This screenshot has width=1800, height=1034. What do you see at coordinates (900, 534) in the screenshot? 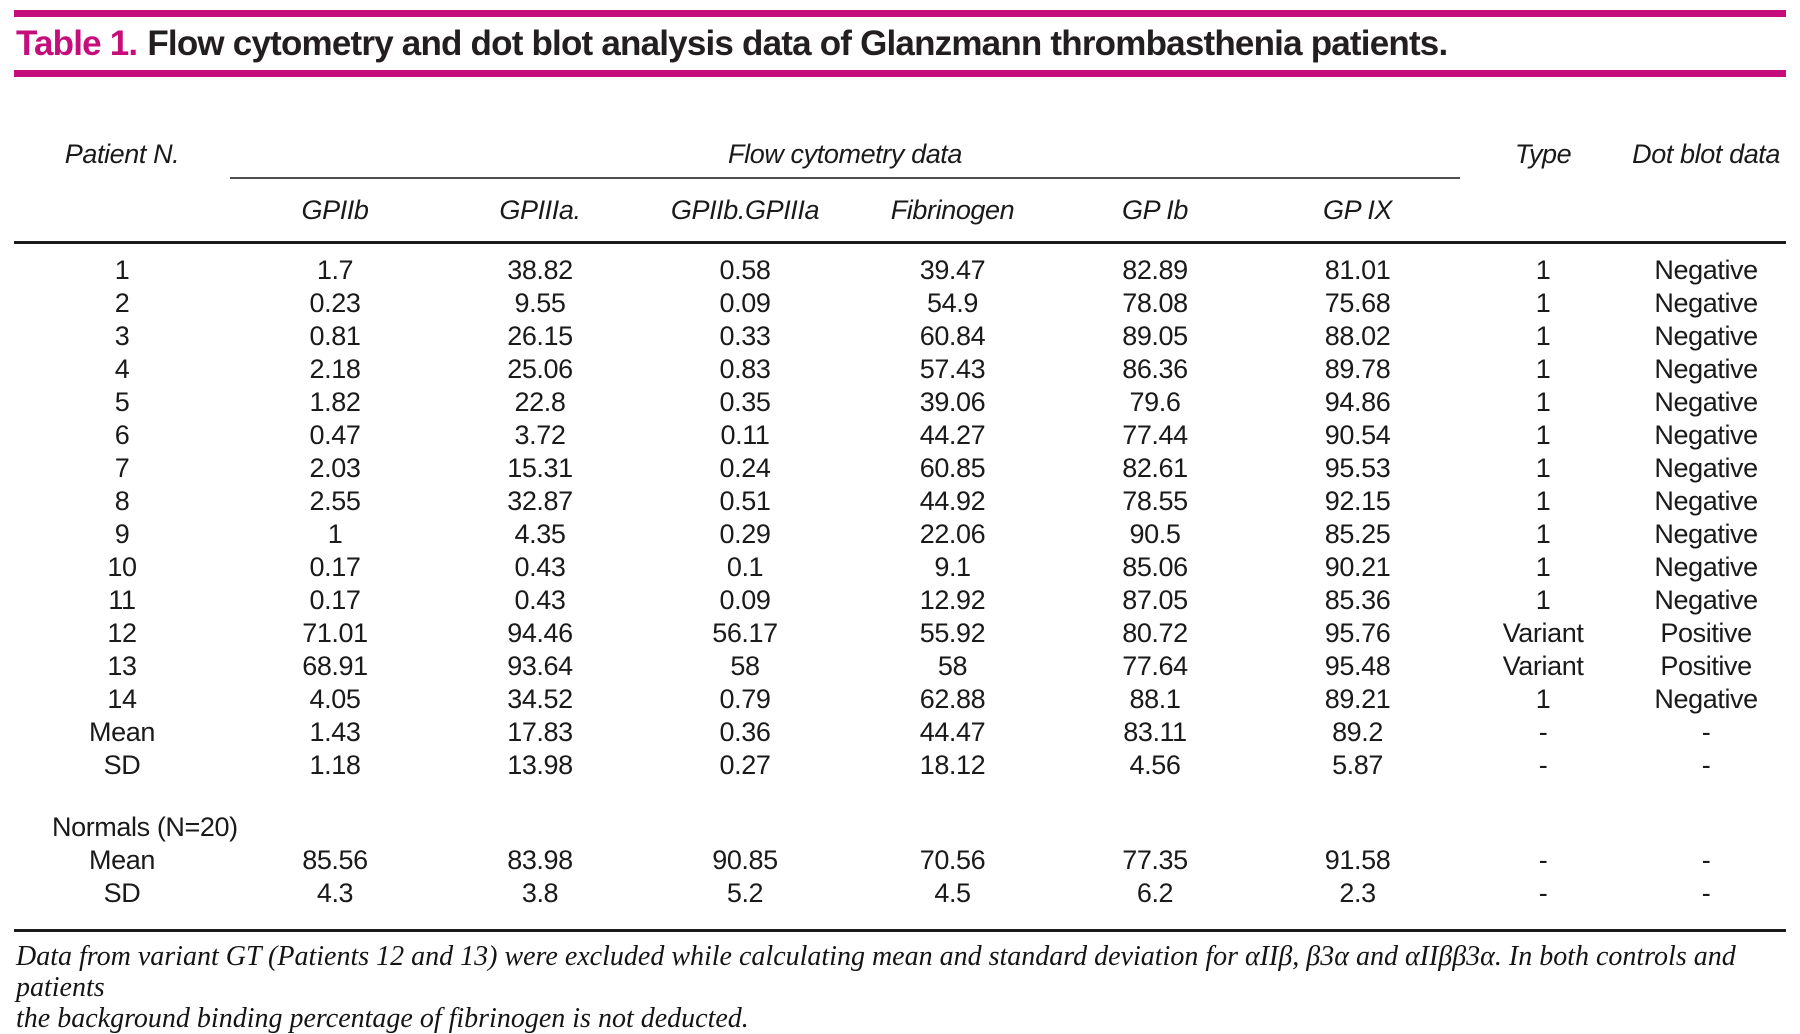
I see `table-row: 9 1 4.35 0.29 22.06 90.5 85.25 1 Negative` at bounding box center [900, 534].